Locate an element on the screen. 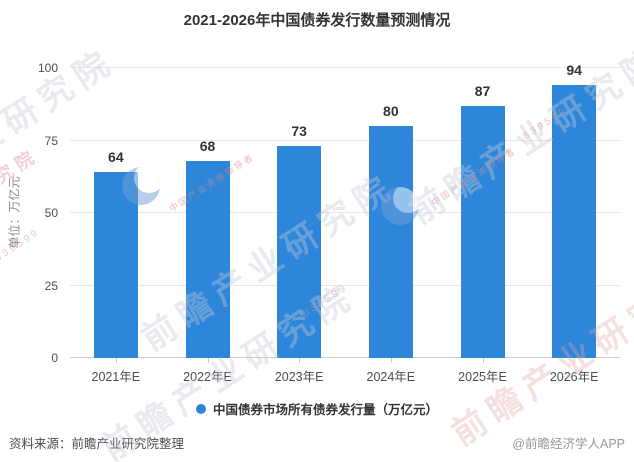 The height and width of the screenshot is (462, 634). x-axis-label: 2024年E is located at coordinates (391, 377).